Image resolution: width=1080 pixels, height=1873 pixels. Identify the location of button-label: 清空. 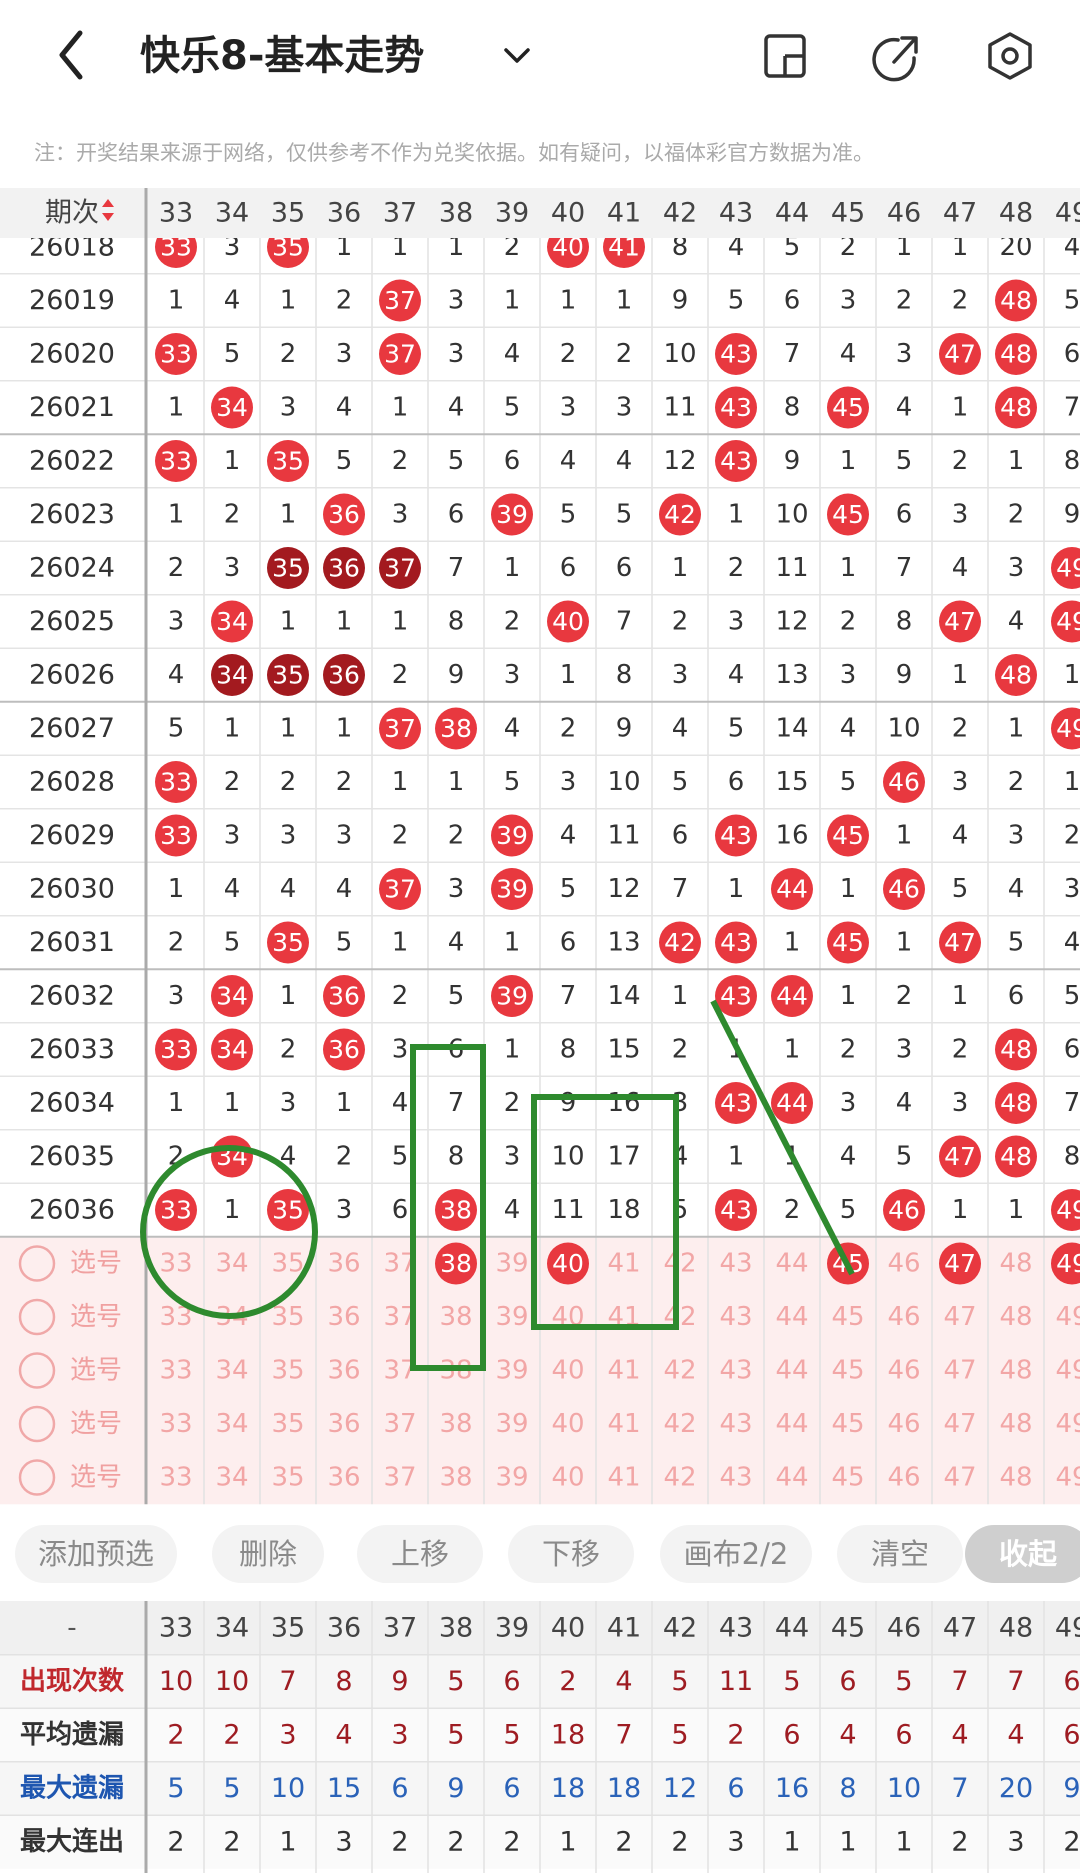
(900, 1554).